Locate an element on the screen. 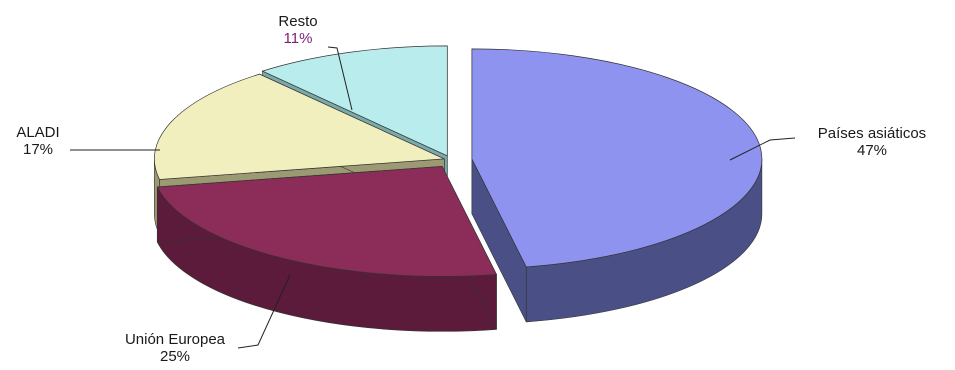 Image resolution: width=955 pixels, height=370 pixels. slice-value-resto: 11% is located at coordinates (298, 38).